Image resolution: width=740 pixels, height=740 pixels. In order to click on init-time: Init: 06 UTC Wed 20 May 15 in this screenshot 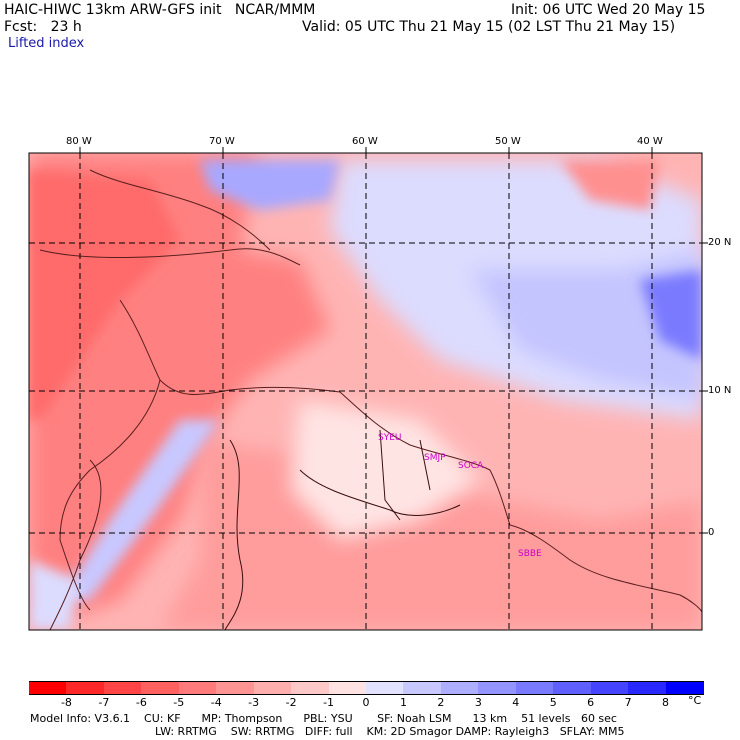, I will do `click(608, 10)`.